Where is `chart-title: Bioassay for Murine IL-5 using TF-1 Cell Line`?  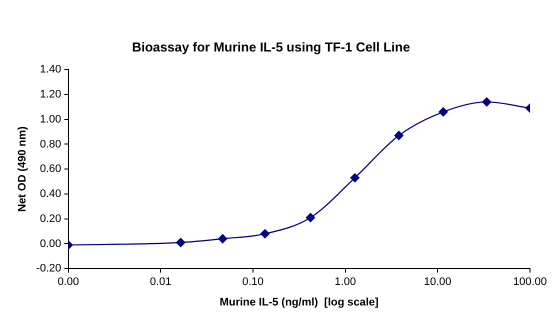
chart-title: Bioassay for Murine IL-5 using TF-1 Cell Line is located at coordinates (271, 46).